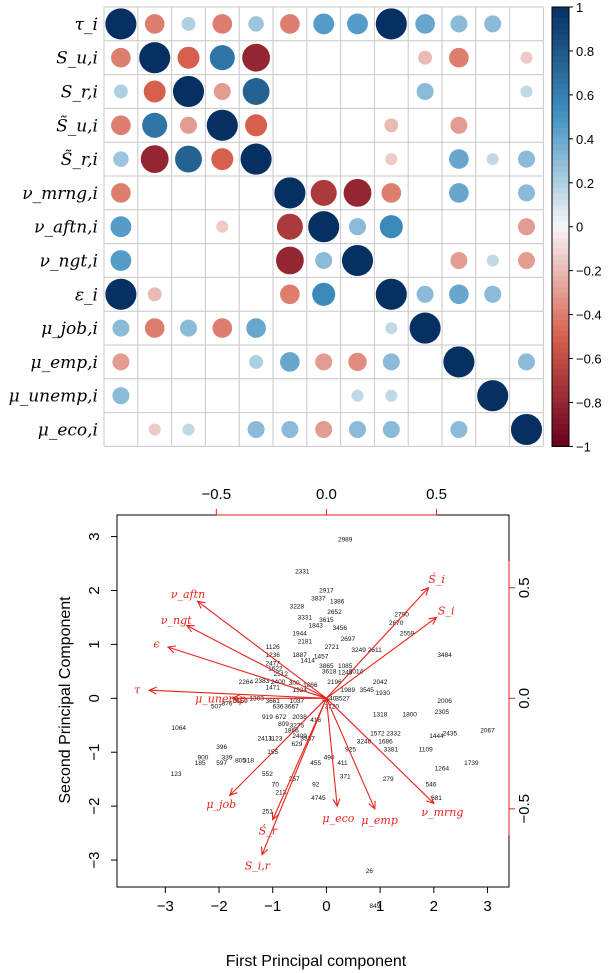 The image size is (611, 973). Describe the element at coordinates (337, 601) in the screenshot. I see `observation-label: 1386` at that location.